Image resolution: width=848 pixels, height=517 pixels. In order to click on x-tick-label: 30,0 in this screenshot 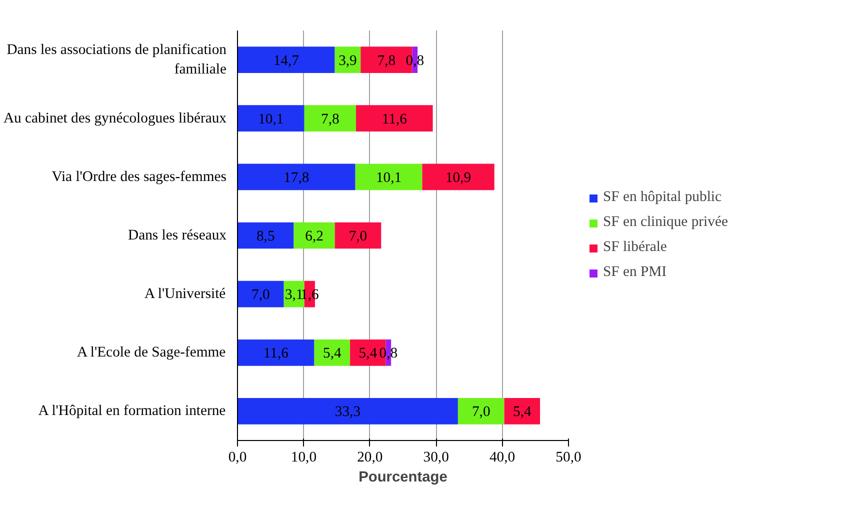, I will do `click(436, 458)`.